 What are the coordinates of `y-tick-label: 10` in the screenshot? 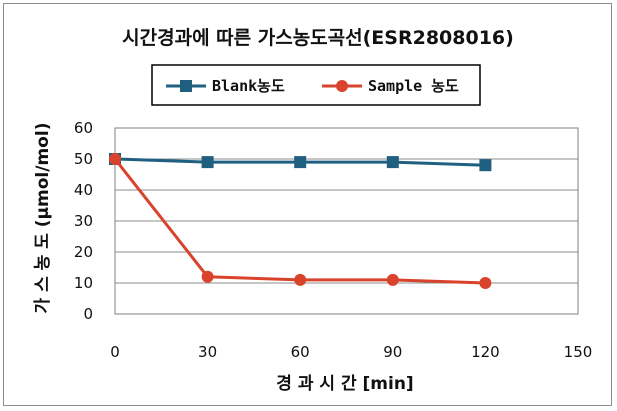 It's located at (83, 283).